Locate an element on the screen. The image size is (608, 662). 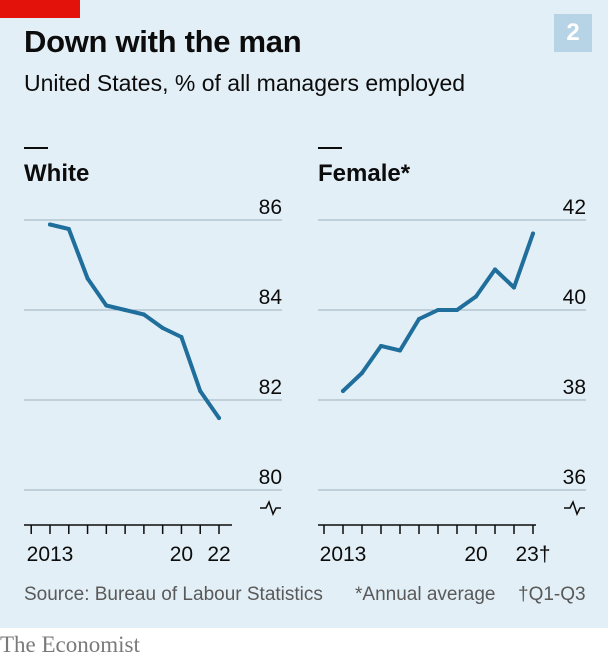
chart-number-badge: 2 is located at coordinates (573, 33).